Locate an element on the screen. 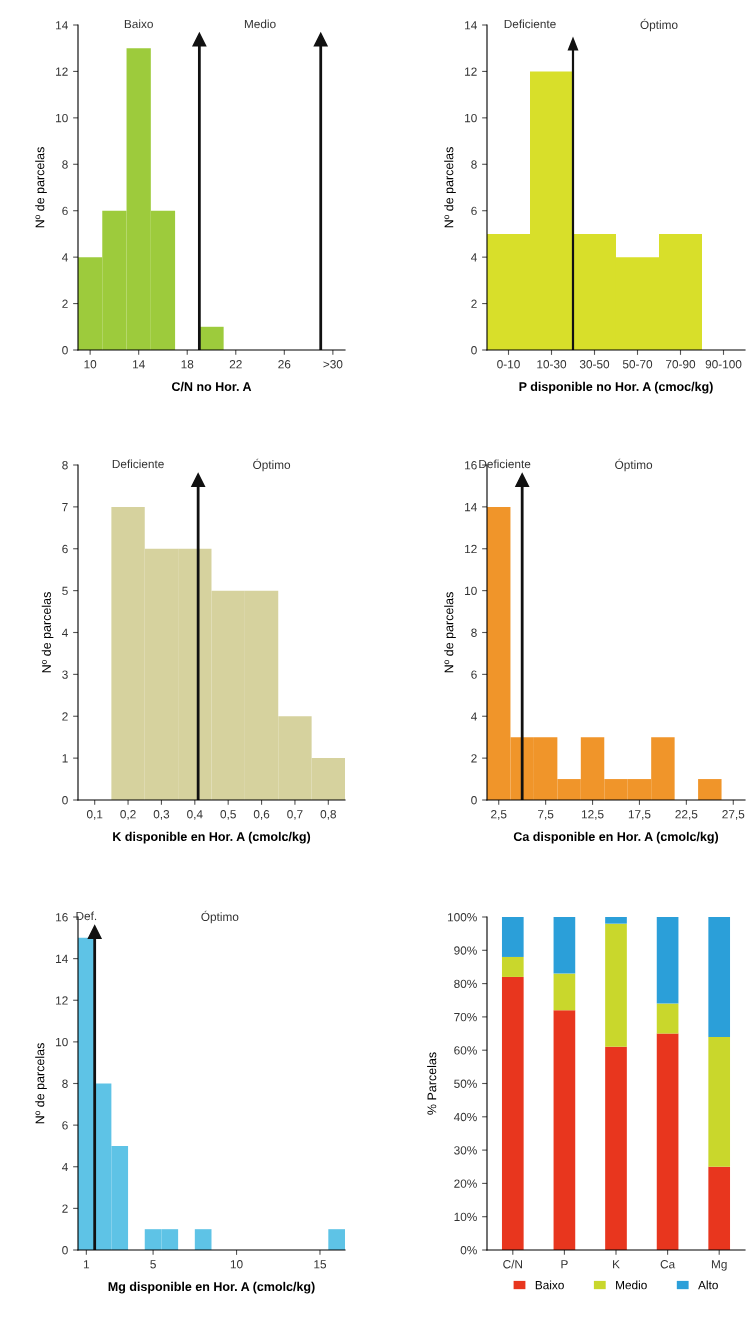 The image size is (756, 1324). y-tick-label: 60% is located at coordinates (465, 1050).